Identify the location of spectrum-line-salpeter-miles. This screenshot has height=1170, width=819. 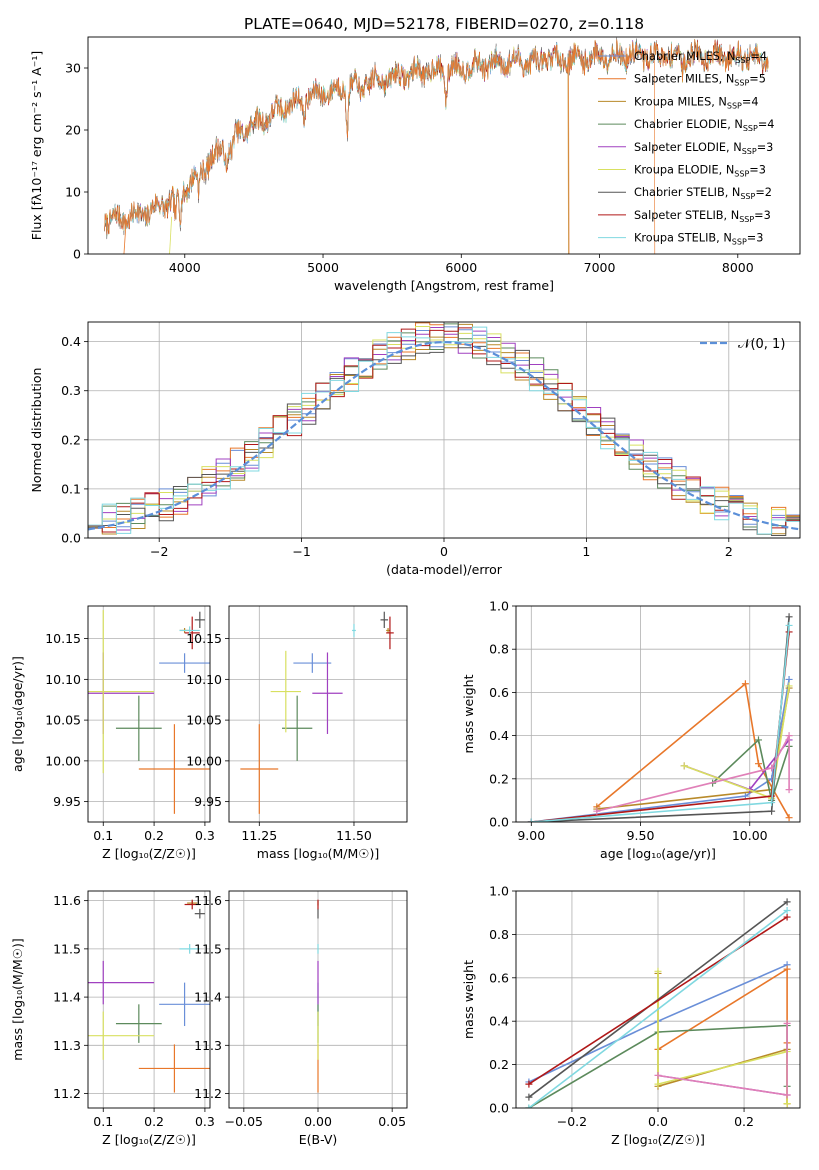
(436, 146).